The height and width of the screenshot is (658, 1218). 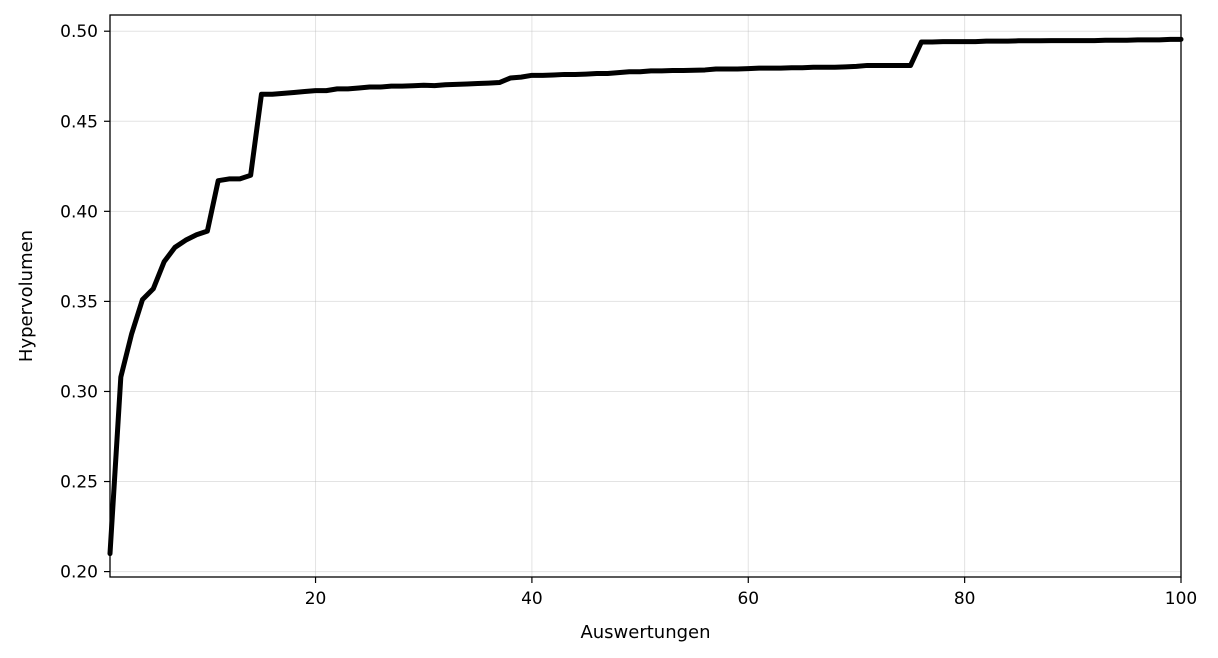 What do you see at coordinates (79, 302) in the screenshot?
I see `y-tick-label: 0.35` at bounding box center [79, 302].